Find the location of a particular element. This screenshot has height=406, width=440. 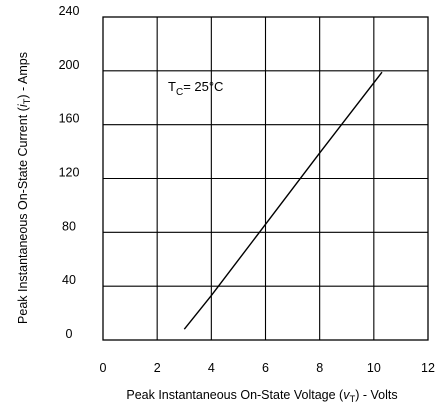

x-tick-label: 6 is located at coordinates (265, 368).